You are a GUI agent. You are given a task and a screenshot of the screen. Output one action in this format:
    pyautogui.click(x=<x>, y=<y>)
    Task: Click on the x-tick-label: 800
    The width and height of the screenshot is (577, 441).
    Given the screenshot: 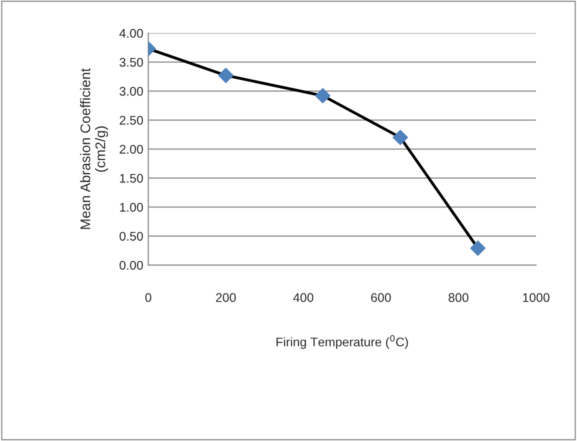 What is the action you would take?
    pyautogui.click(x=458, y=297)
    